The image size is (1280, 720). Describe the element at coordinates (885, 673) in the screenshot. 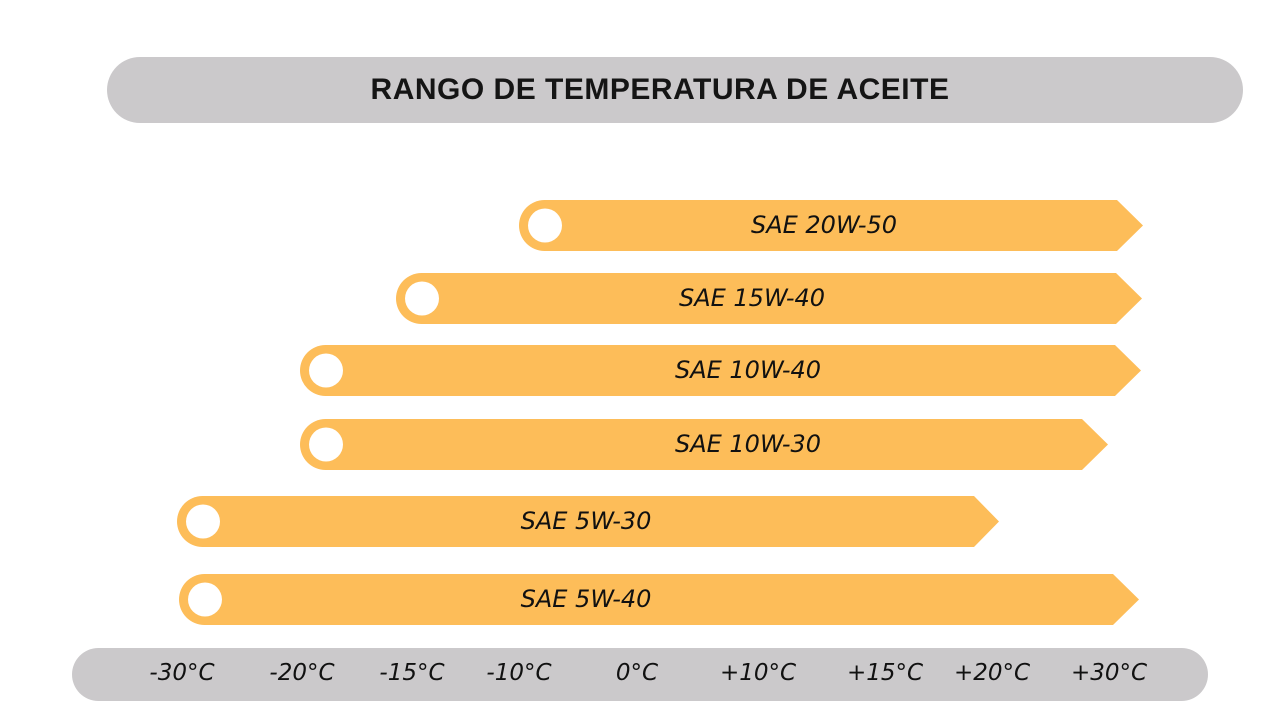

I see `axis-tick: +15°C` at that location.